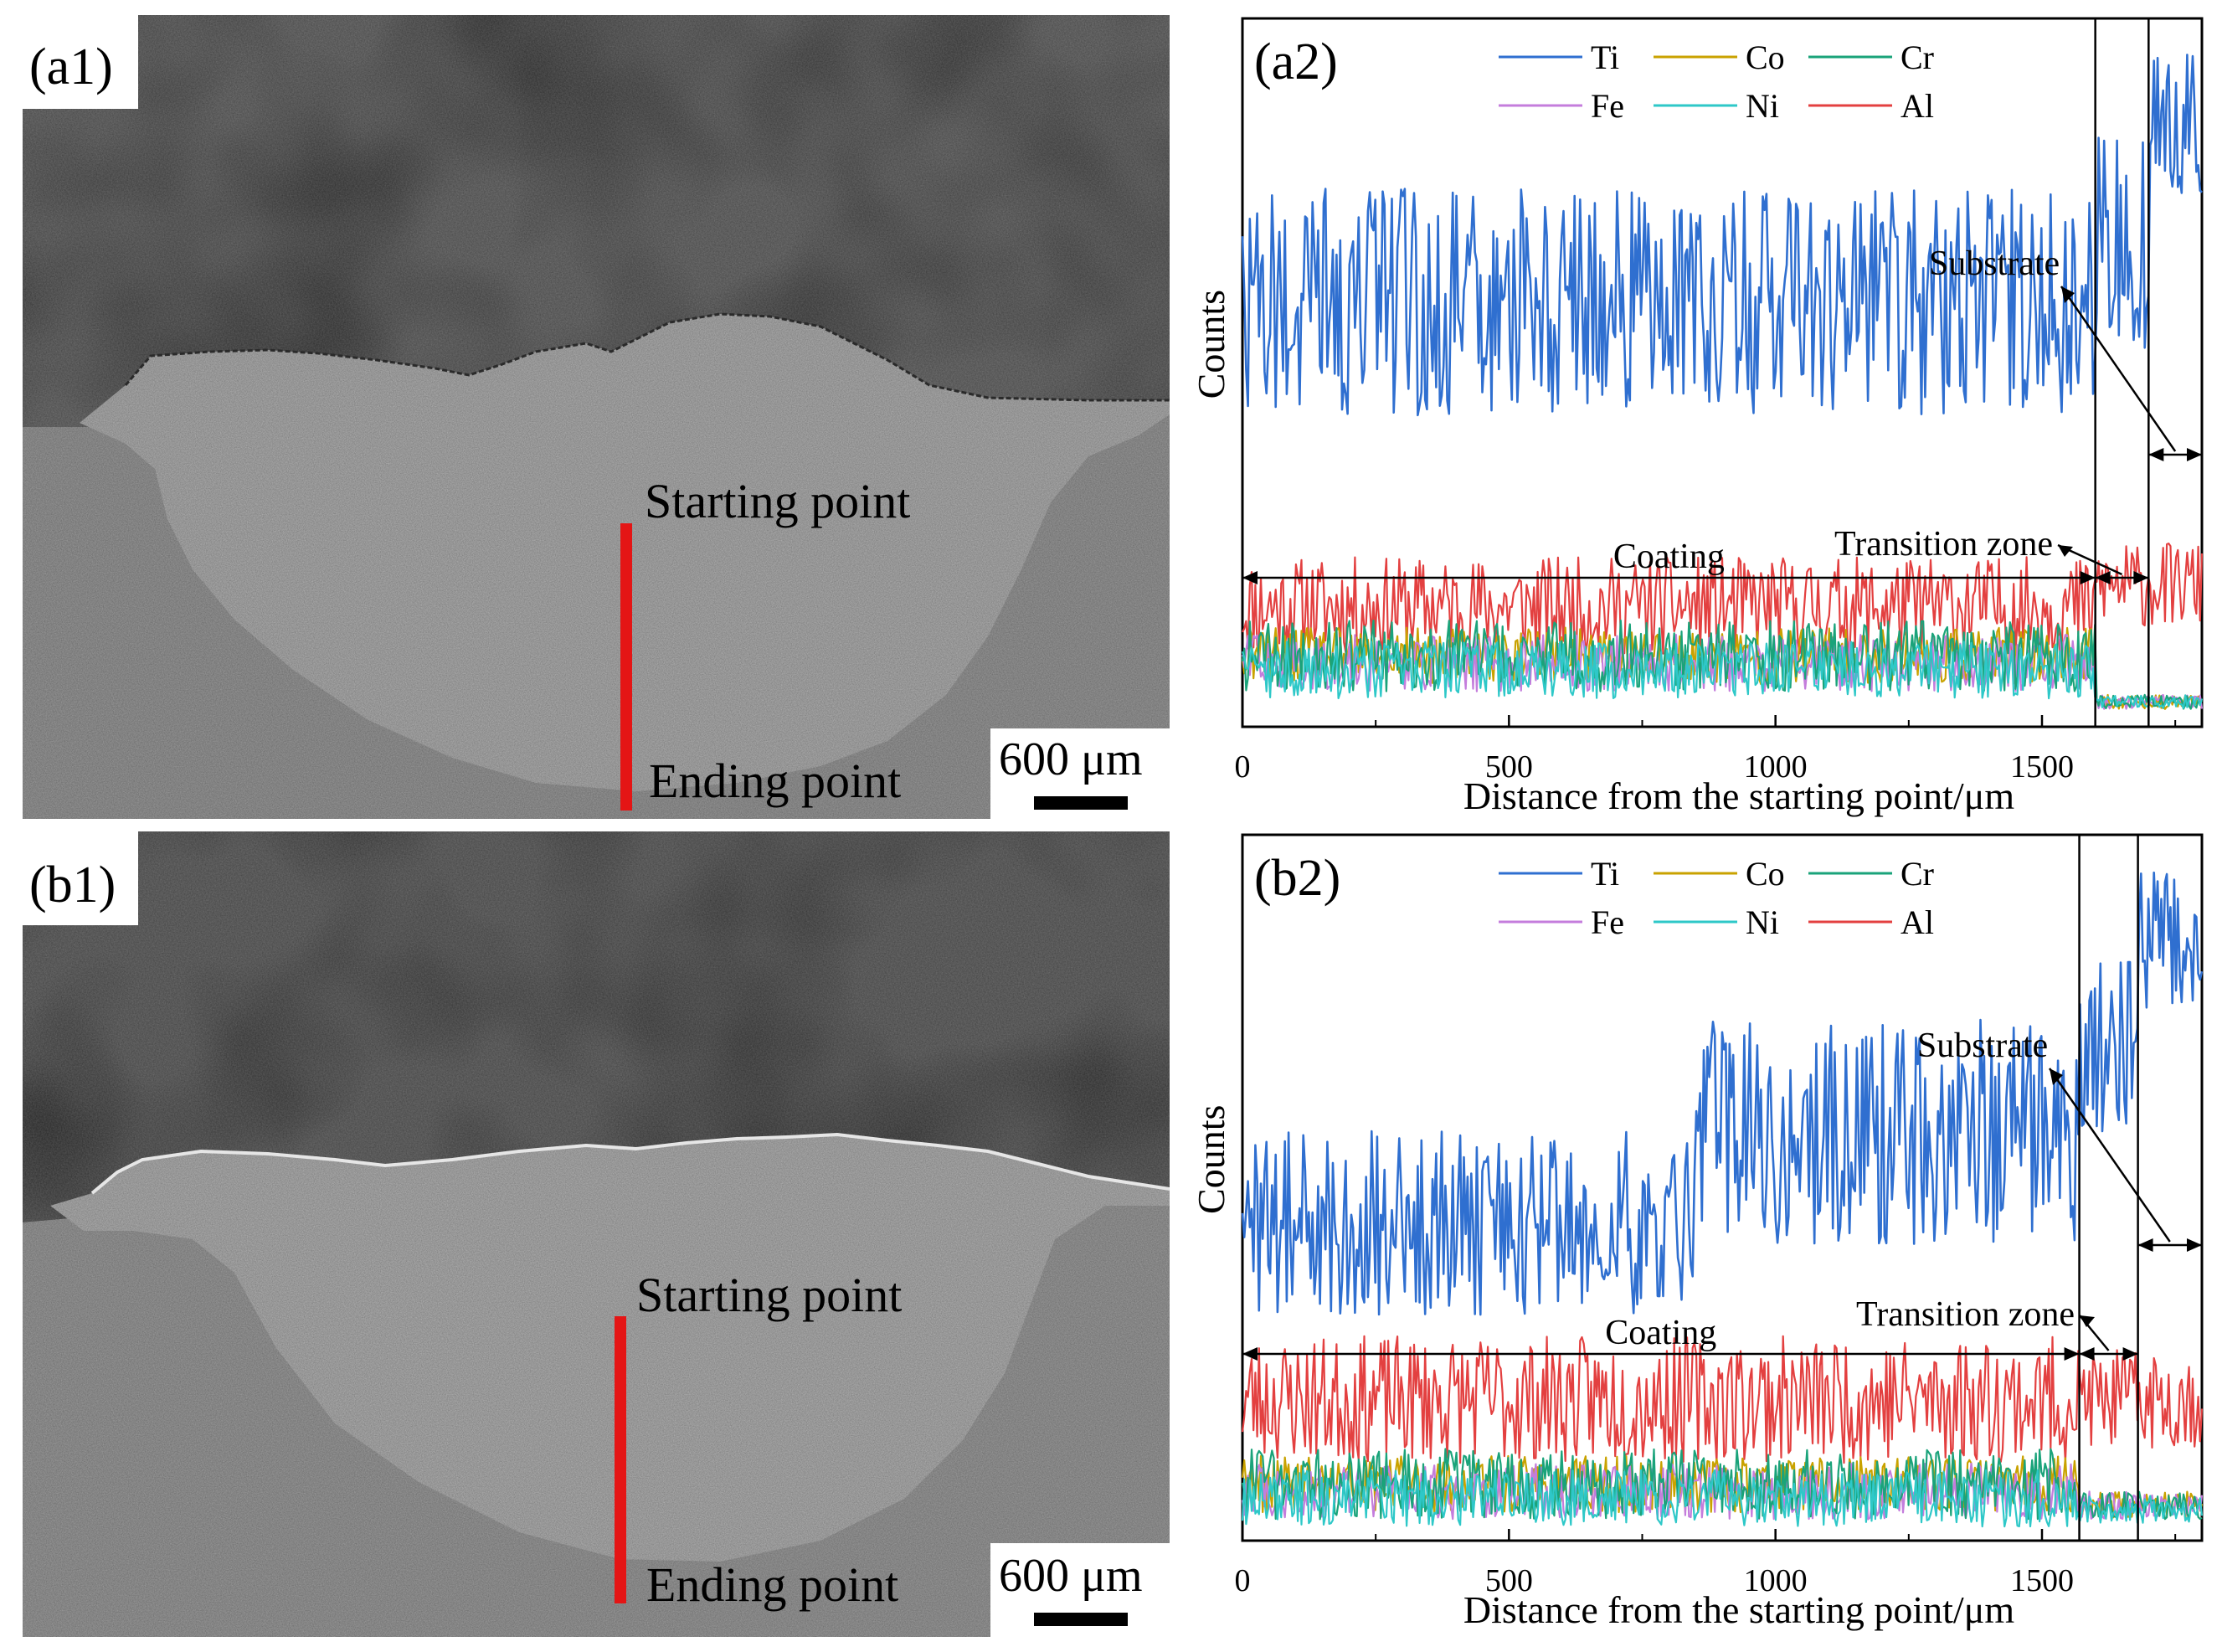 The width and height of the screenshot is (2222, 1652). Describe the element at coordinates (1071, 759) in the screenshot. I see `scale-text-a1: 600 μm` at that location.